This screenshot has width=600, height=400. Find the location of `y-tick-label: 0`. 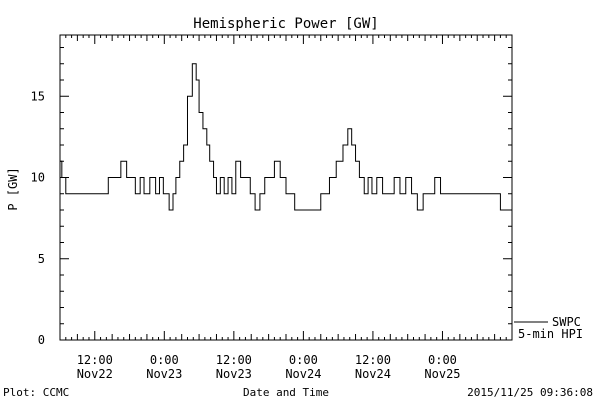

y-tick-label: 0 is located at coordinates (41, 340).